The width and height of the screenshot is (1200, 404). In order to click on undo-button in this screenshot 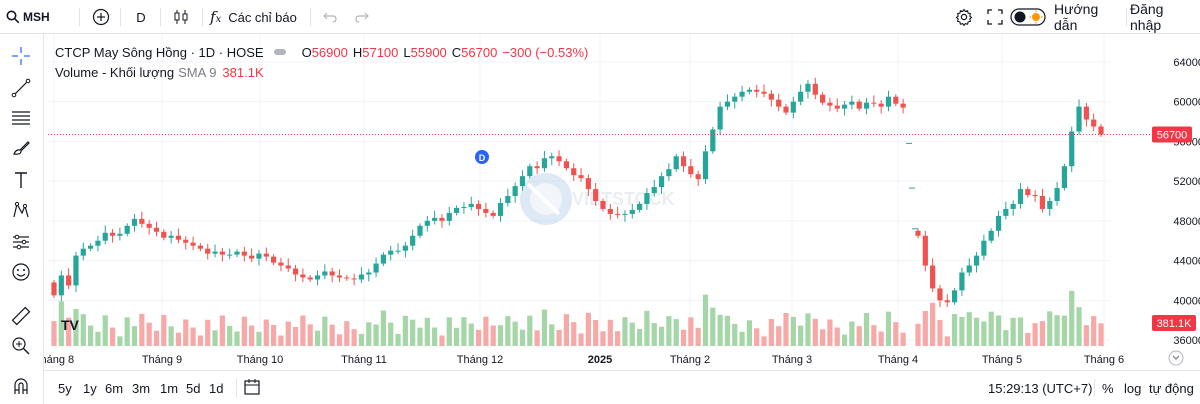, I will do `click(330, 17)`.